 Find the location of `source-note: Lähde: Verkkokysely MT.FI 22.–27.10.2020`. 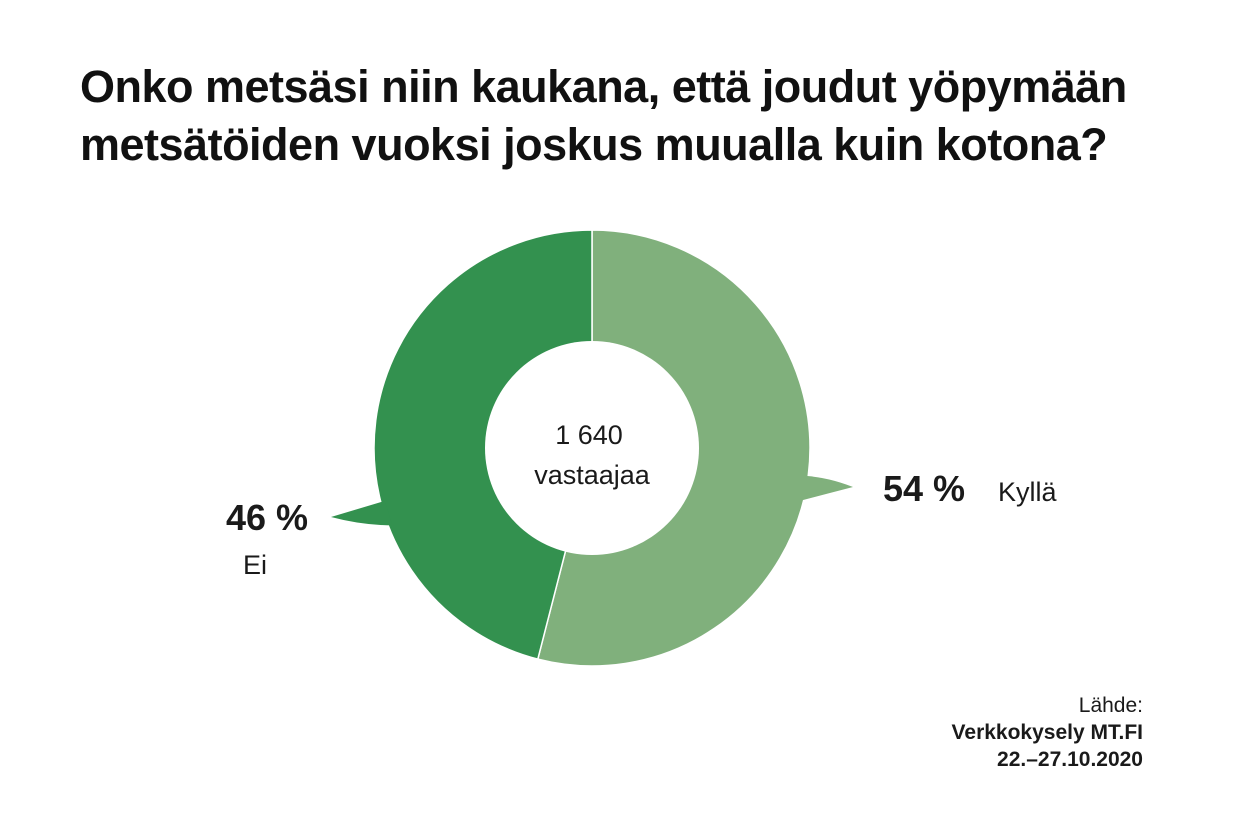

source-note: Lähde: Verkkokysely MT.FI 22.–27.10.2020 is located at coordinates (1047, 732).